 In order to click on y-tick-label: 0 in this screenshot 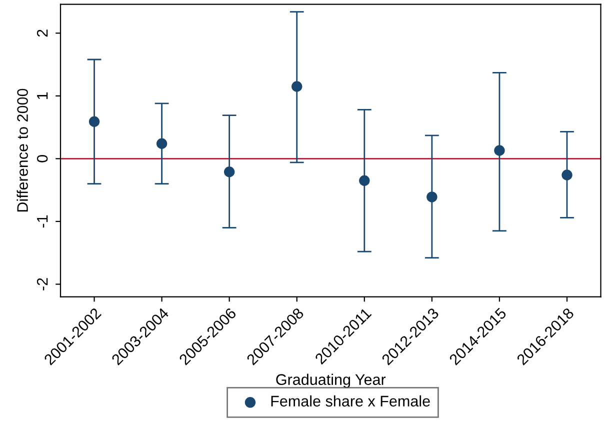, I will do `click(42, 158)`.